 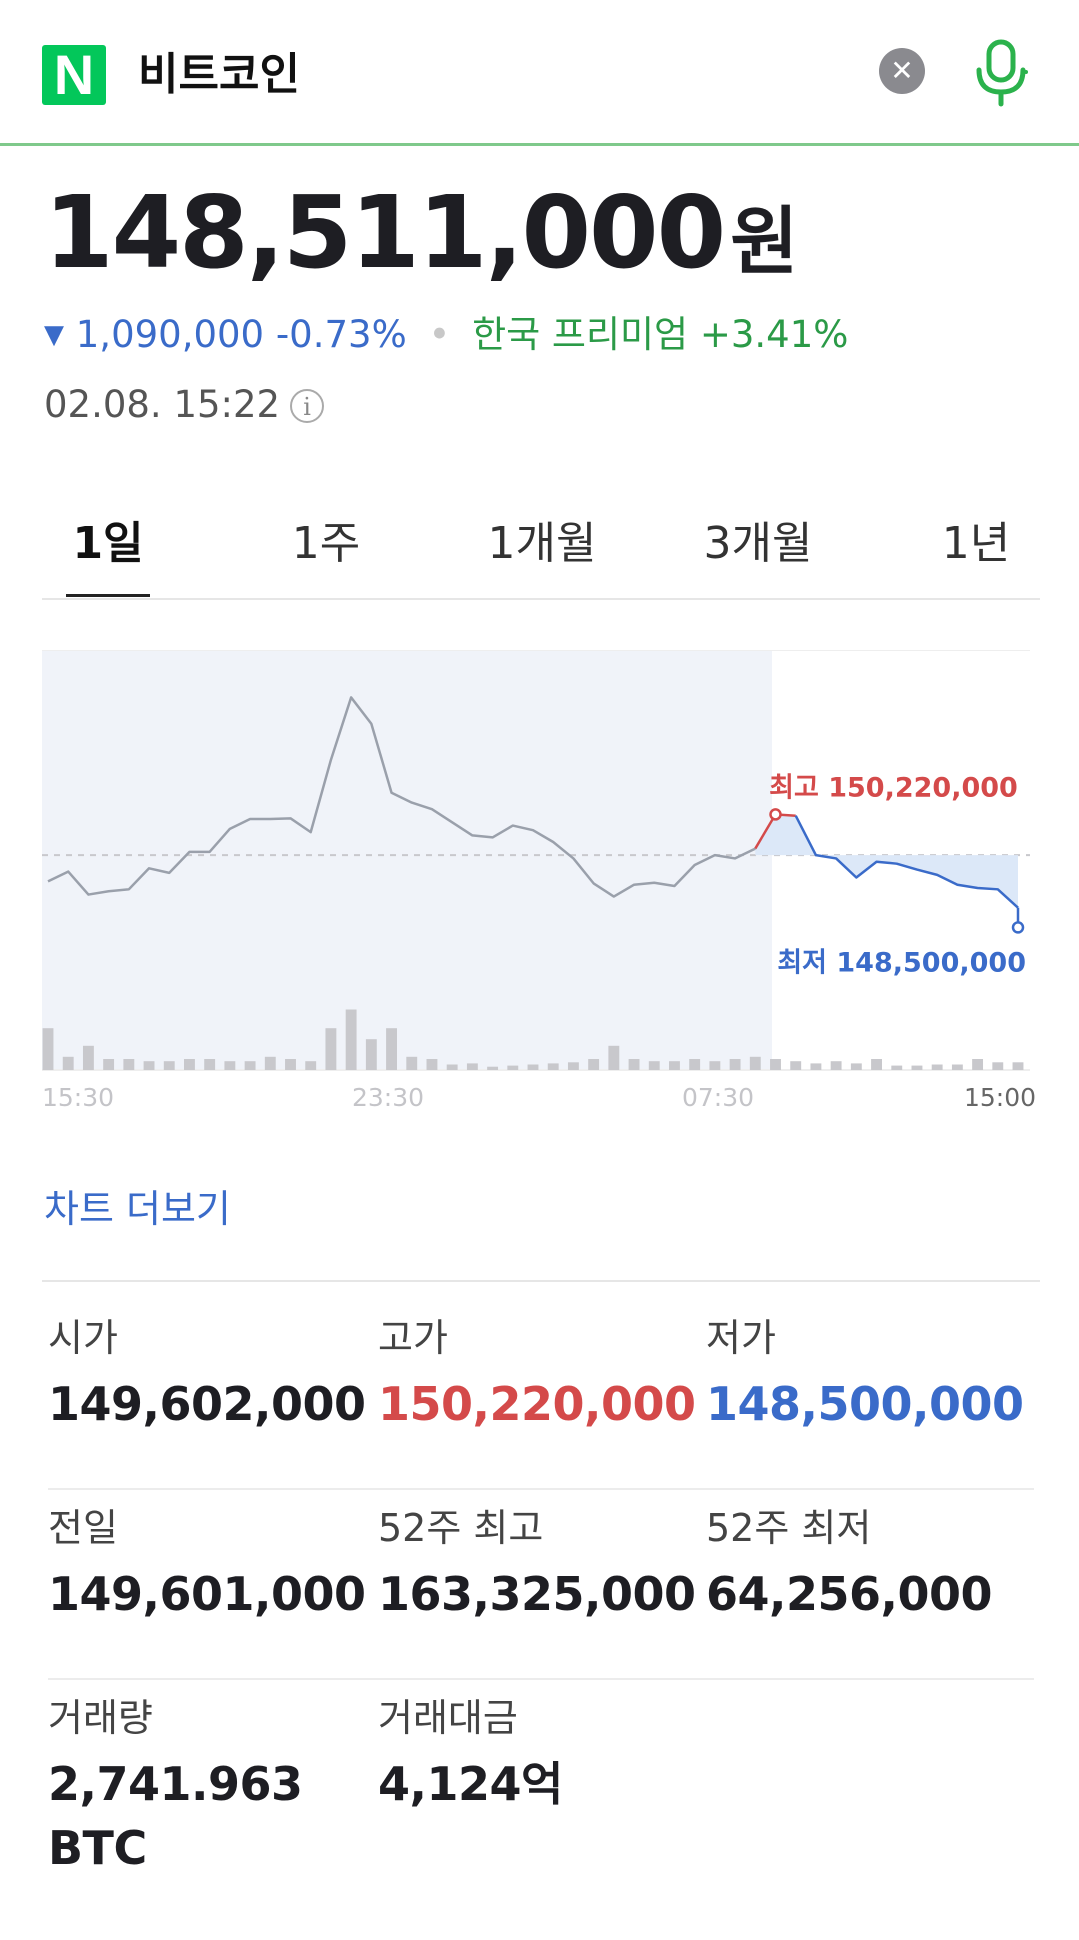 I want to click on korea-premium: 한국 프리미엄 +3.41%, so click(x=660, y=334).